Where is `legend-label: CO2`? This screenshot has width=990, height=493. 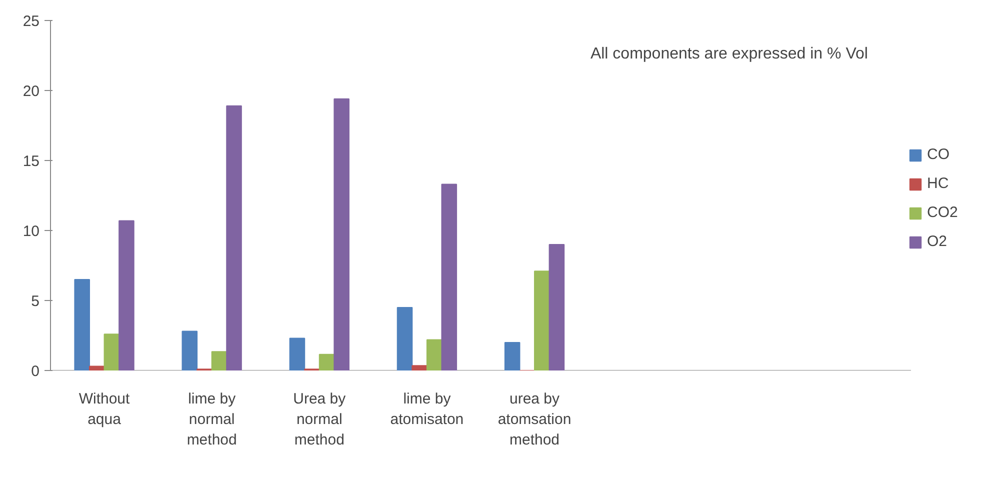 legend-label: CO2 is located at coordinates (942, 212).